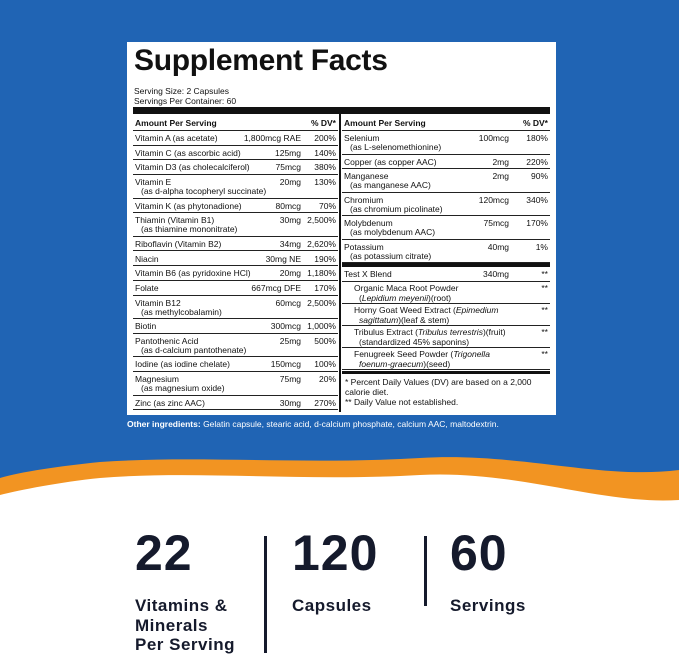 The height and width of the screenshot is (657, 679). I want to click on stat-number: 60, so click(479, 553).